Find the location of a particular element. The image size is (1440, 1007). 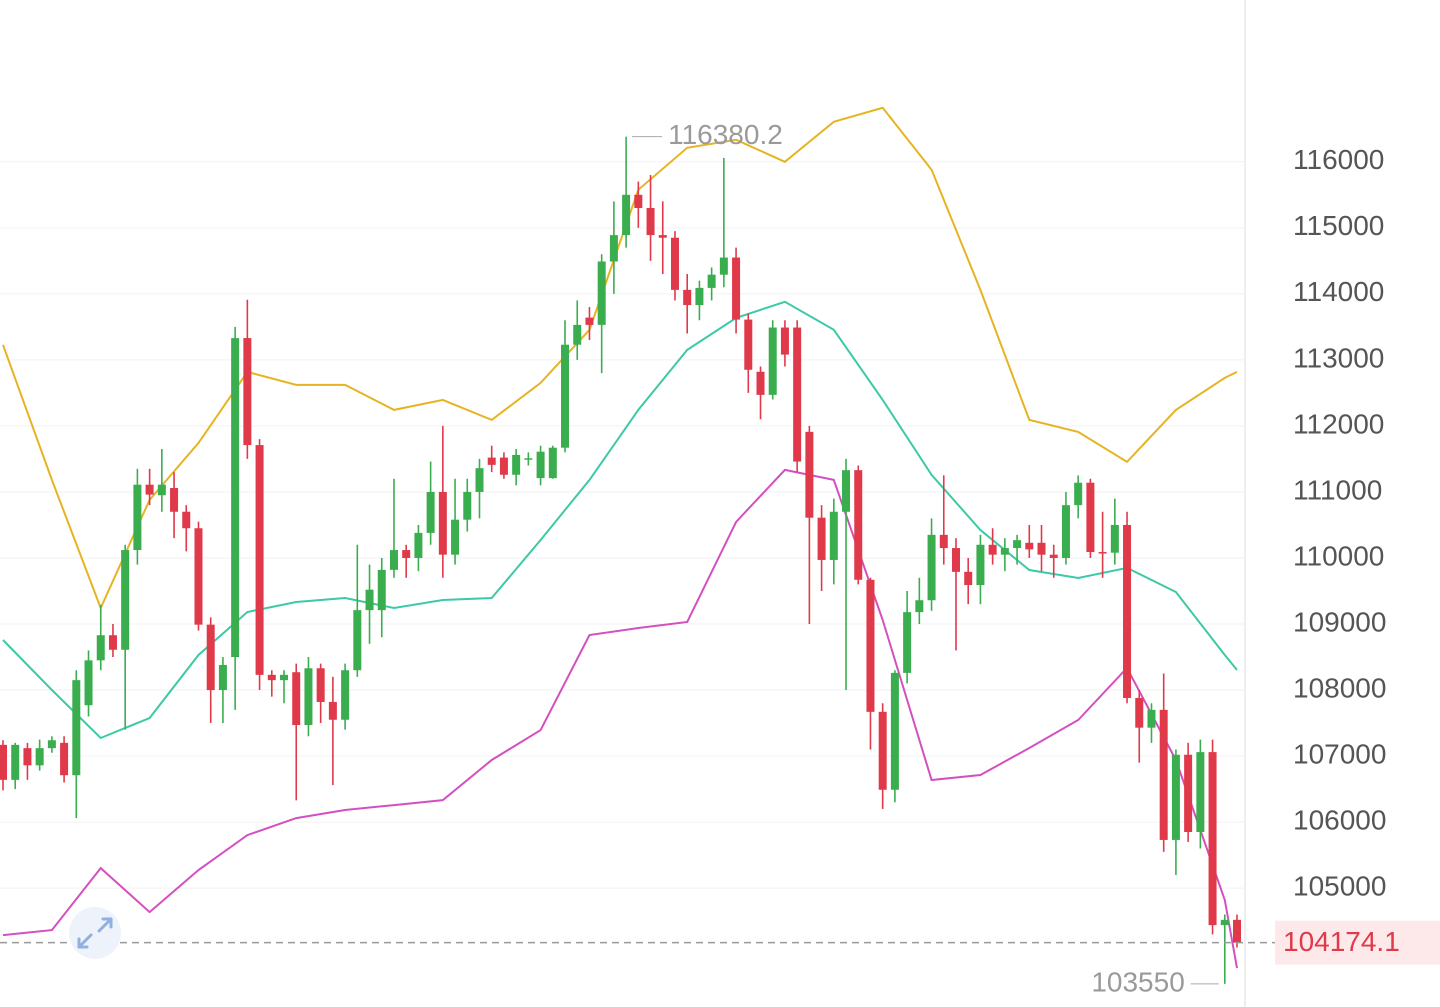

y-tick-label: 108000 is located at coordinates (1339, 687).